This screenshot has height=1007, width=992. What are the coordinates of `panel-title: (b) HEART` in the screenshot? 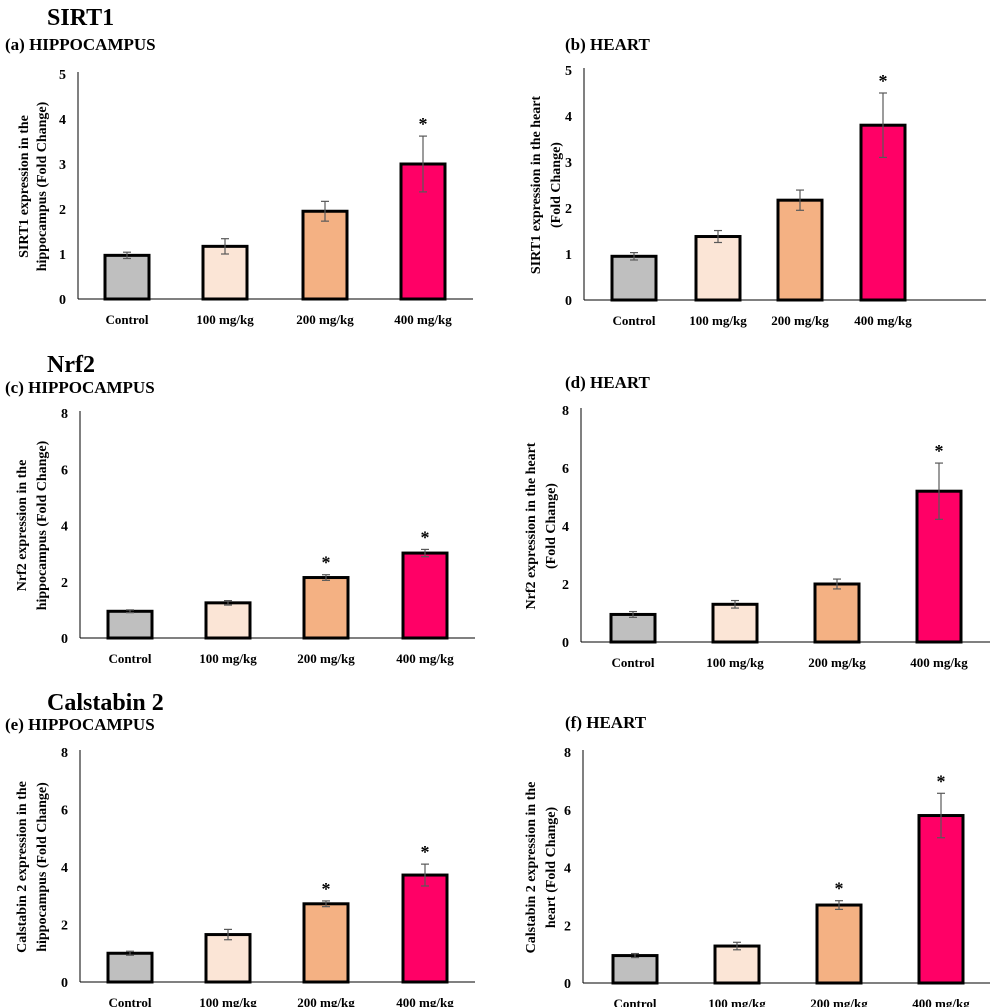 It's located at (608, 44).